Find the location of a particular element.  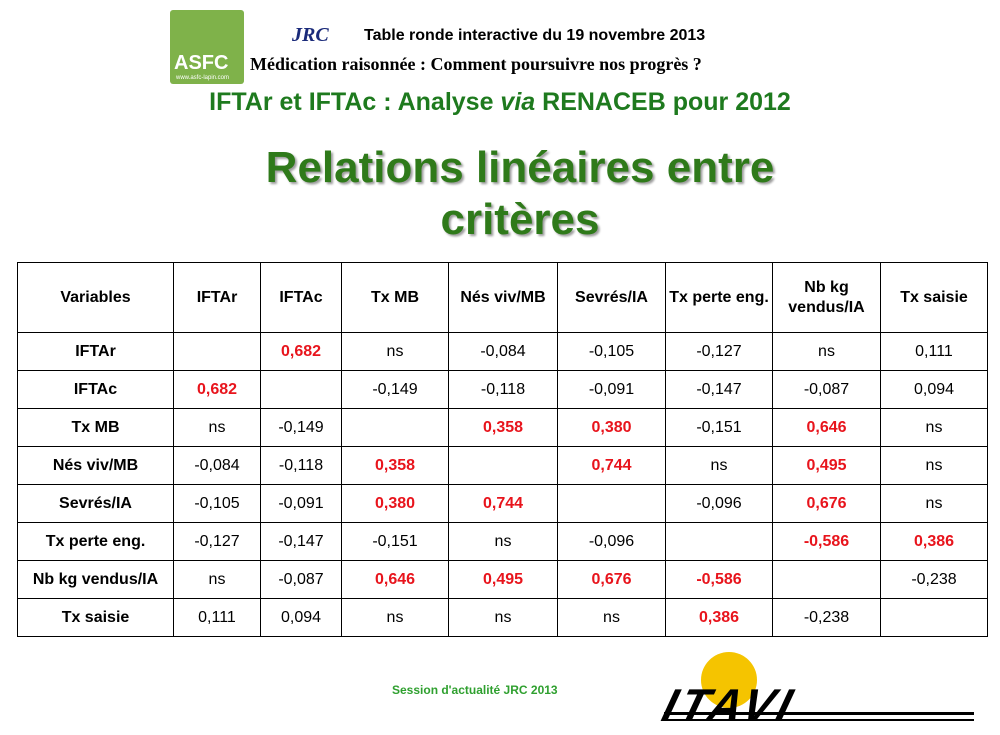

column-header: Nés viv/MB is located at coordinates (503, 297).